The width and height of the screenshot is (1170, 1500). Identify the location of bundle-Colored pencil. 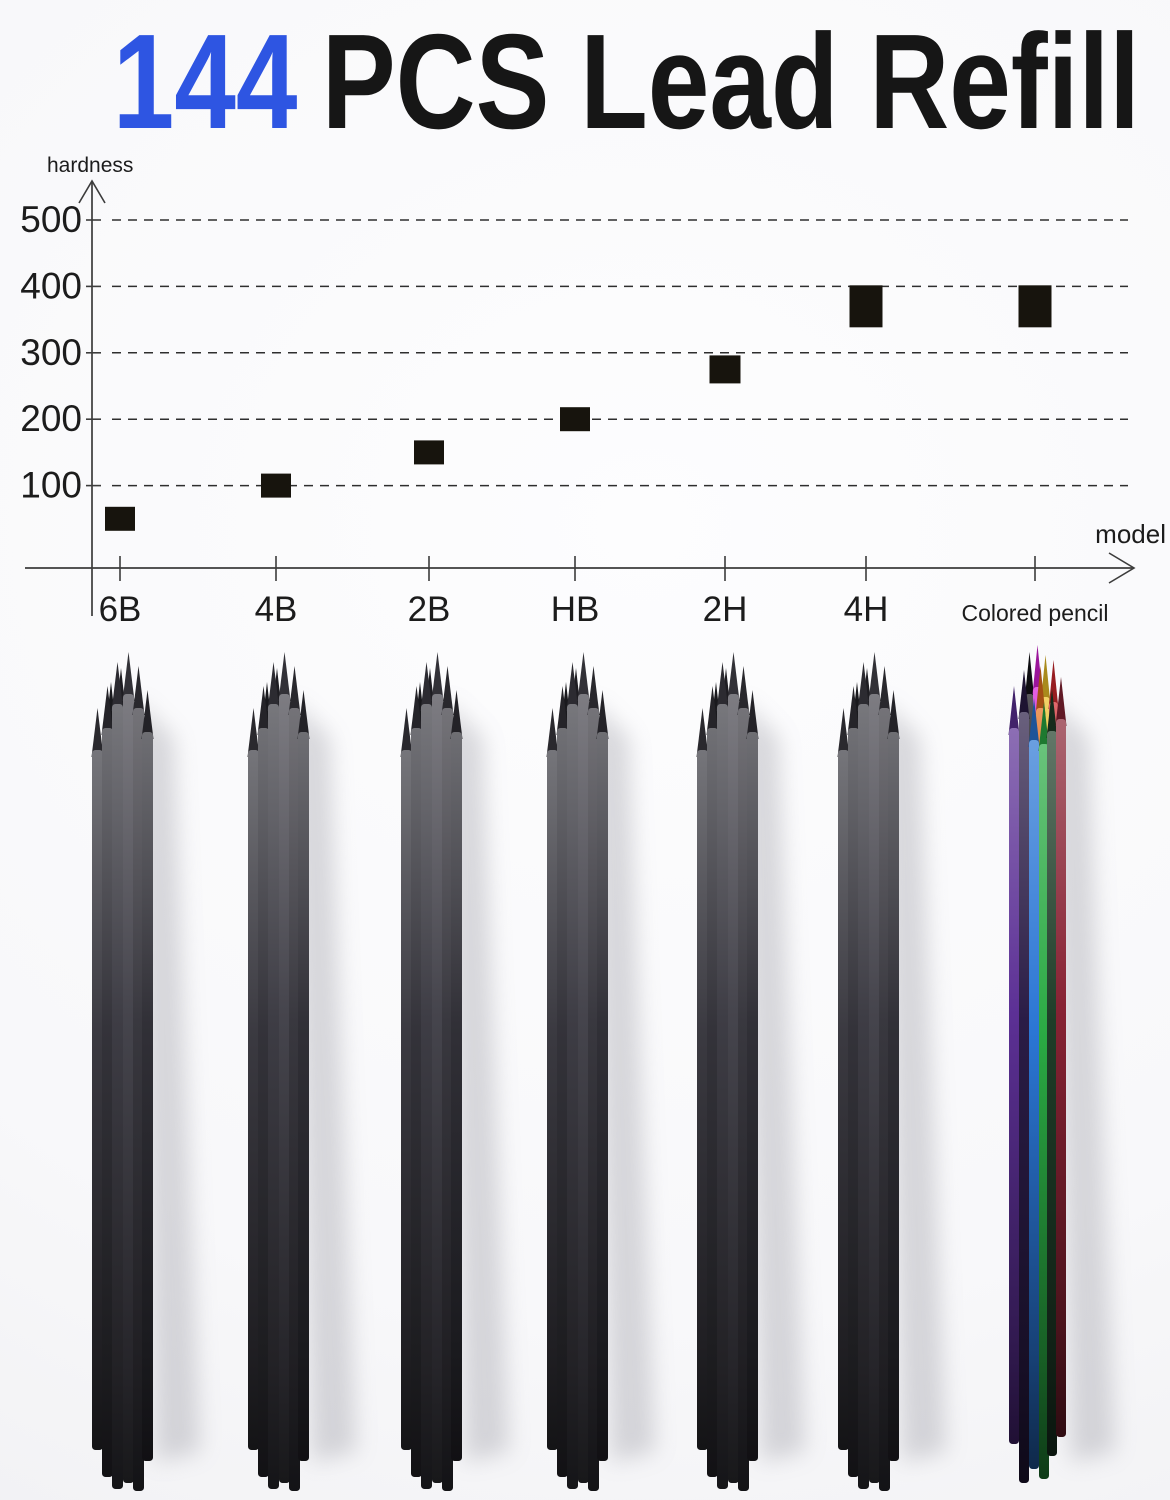
(1061, 1064).